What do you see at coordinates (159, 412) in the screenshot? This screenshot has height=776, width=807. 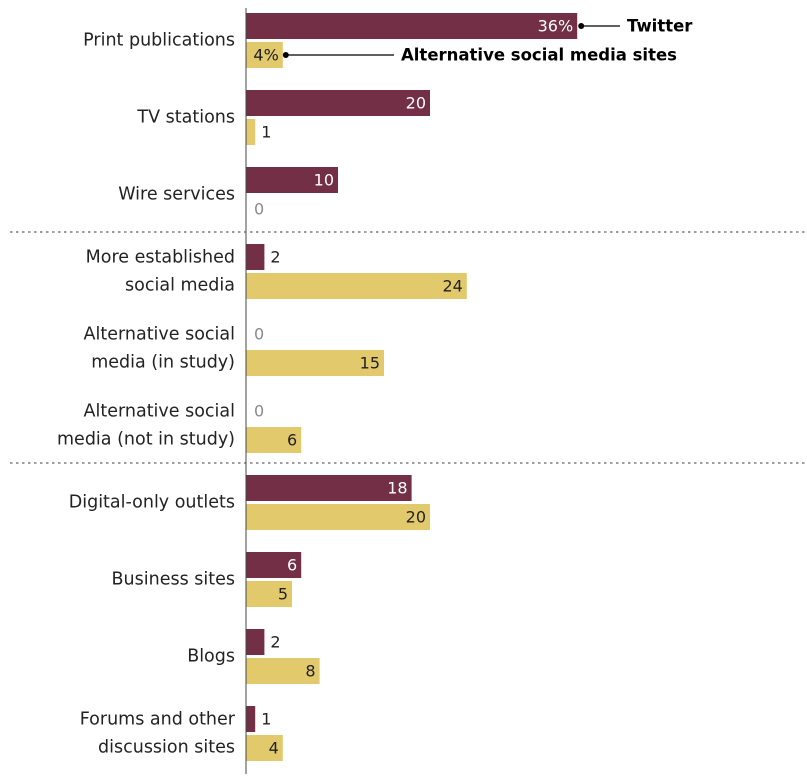 I see `category-label-alternative-social-media-not-in-study-line1: Alternative social` at bounding box center [159, 412].